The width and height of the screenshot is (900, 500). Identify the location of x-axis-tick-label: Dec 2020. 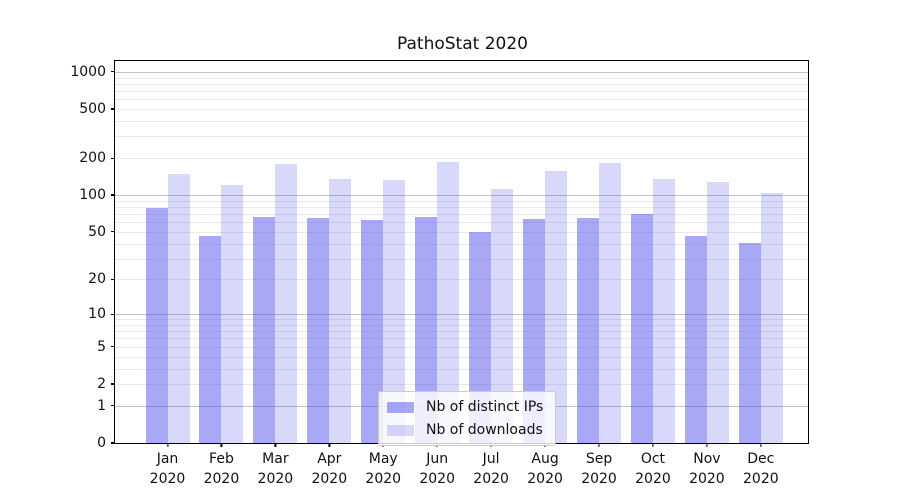
(761, 469).